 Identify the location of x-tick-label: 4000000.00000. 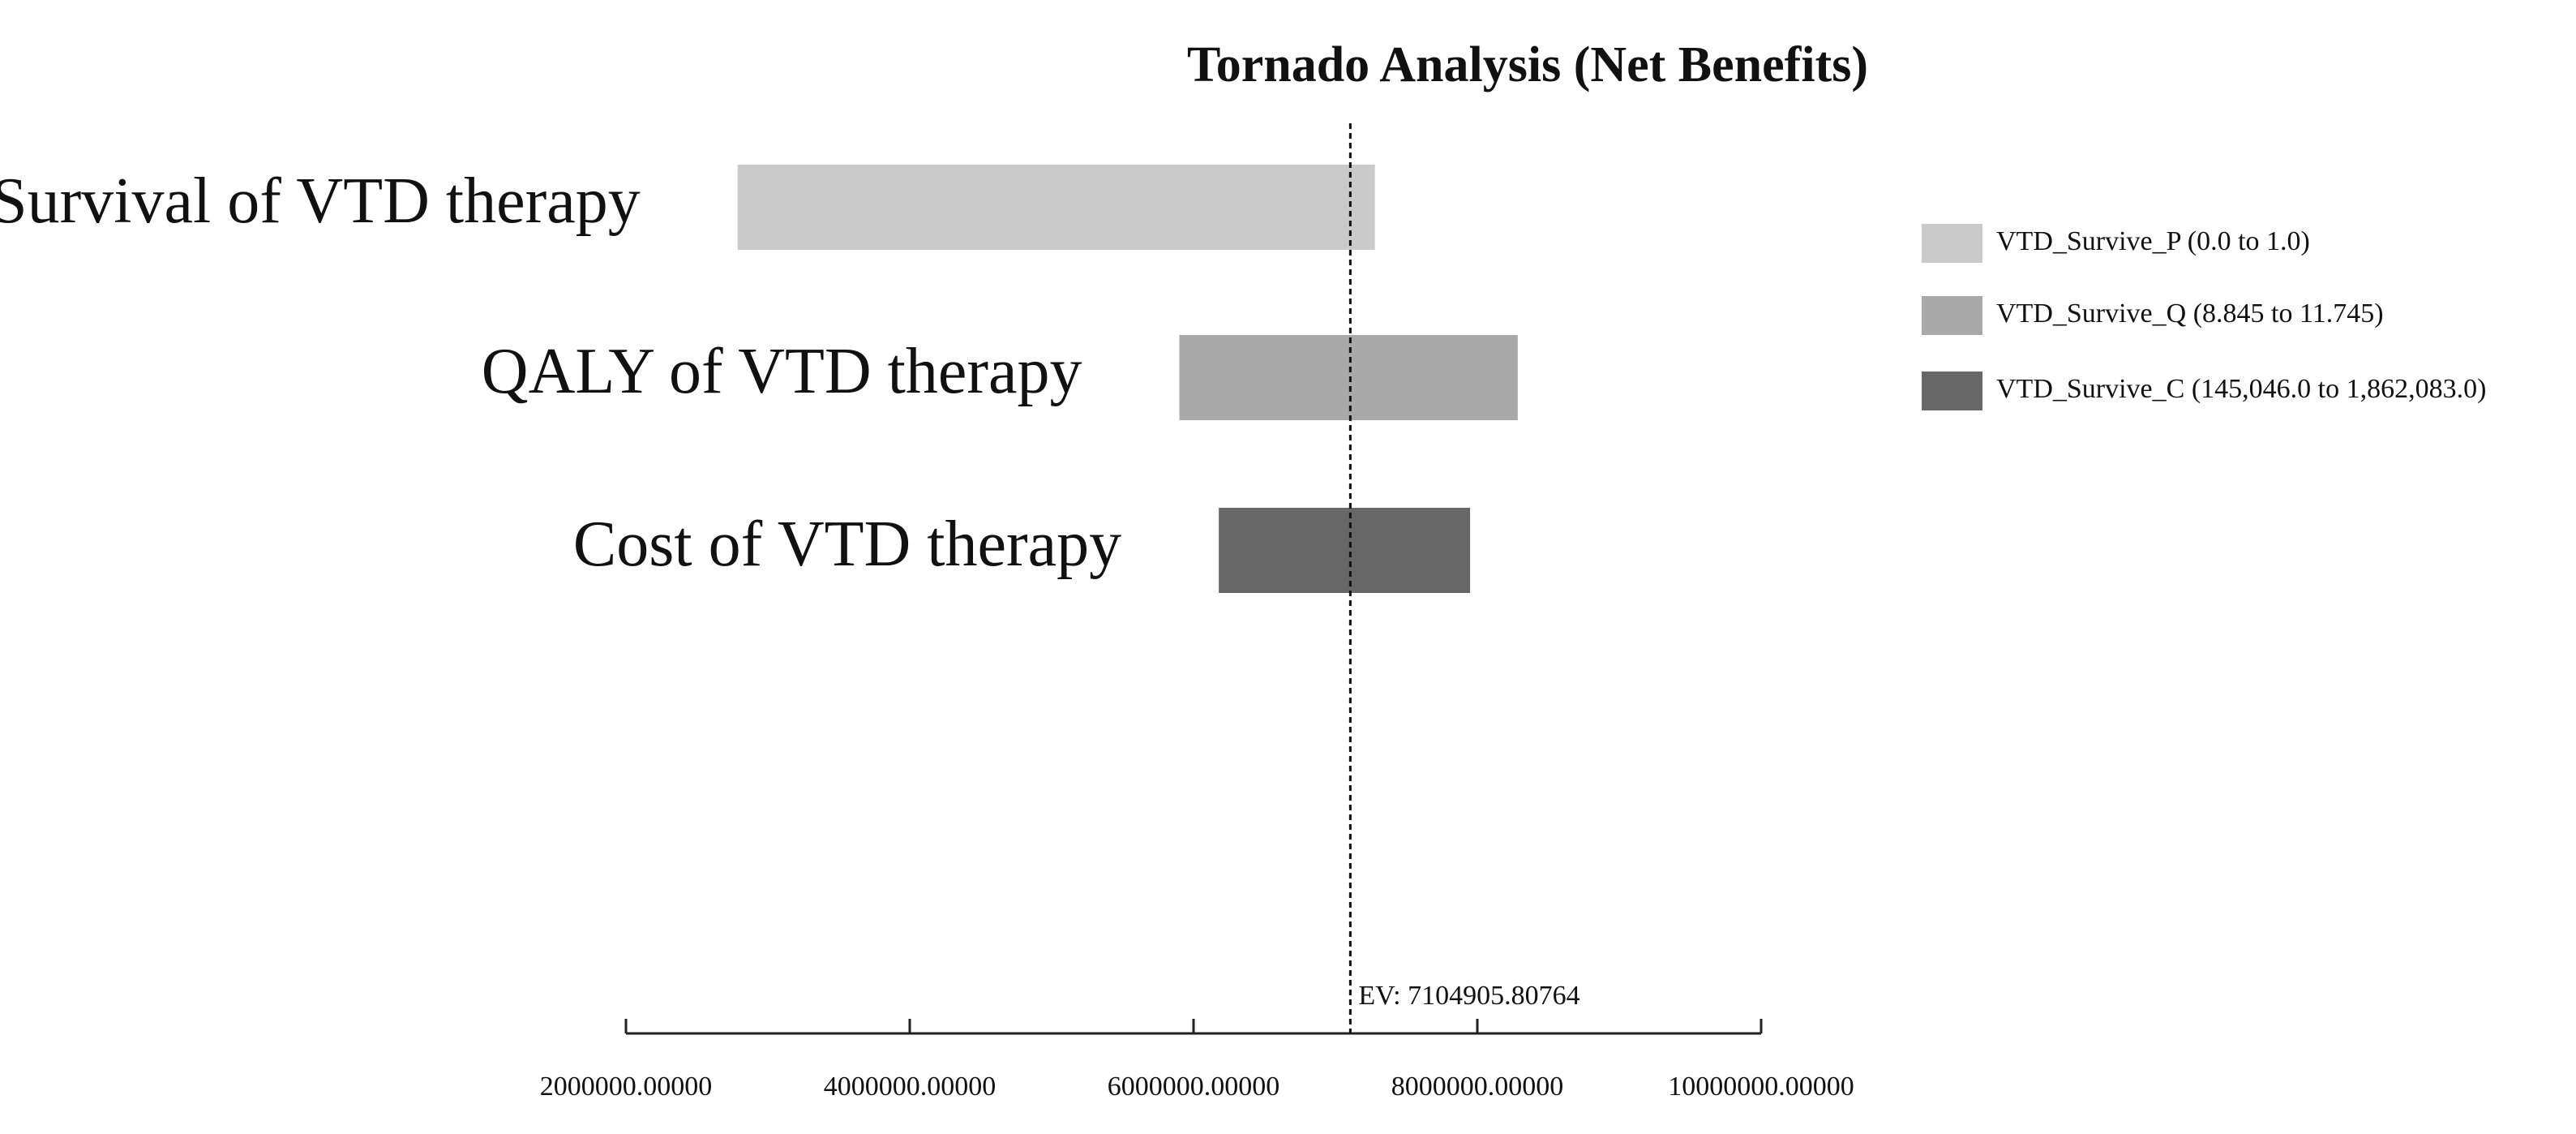
(910, 1087).